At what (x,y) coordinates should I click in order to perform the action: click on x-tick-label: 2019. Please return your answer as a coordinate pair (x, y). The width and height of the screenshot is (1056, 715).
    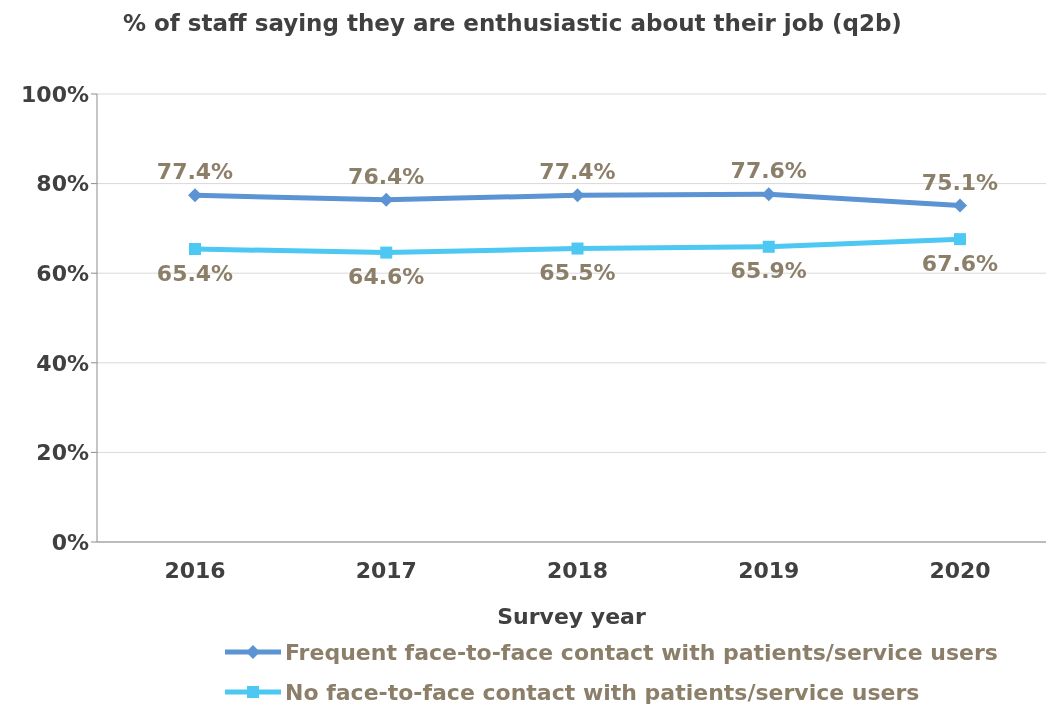
    Looking at the image, I should click on (769, 570).